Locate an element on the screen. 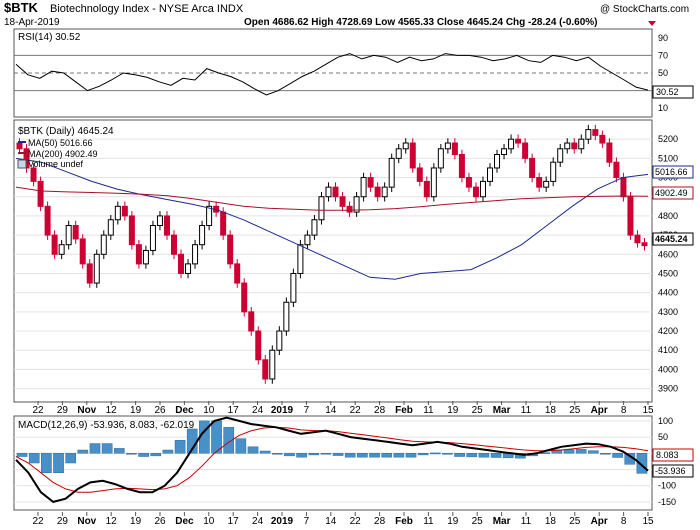 The width and height of the screenshot is (700, 530). x-tick-label: 12 is located at coordinates (112, 521).